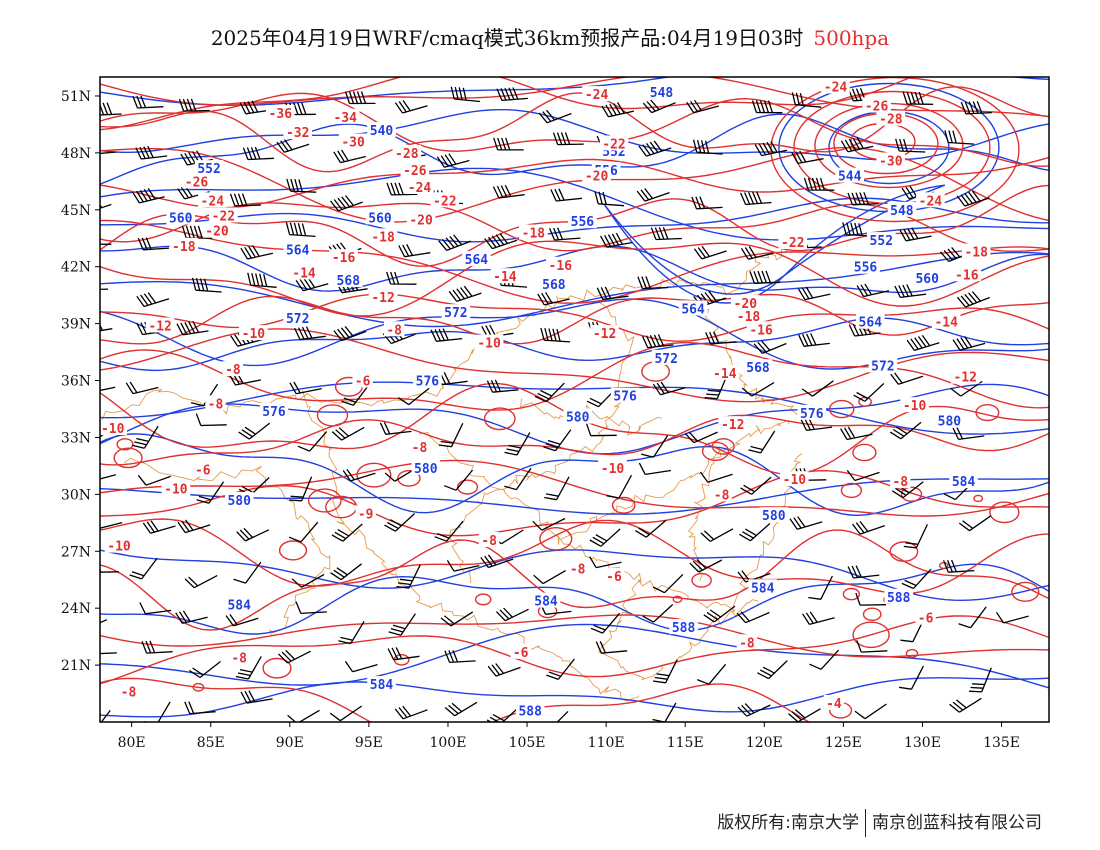 This screenshot has height=850, width=1100. I want to click on lat-label: 27N, so click(76, 552).